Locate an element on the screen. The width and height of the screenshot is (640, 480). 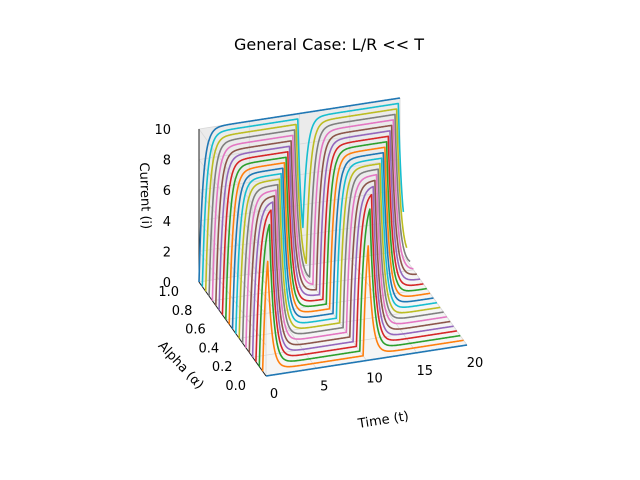
y-tick-label: 0.6 is located at coordinates (195, 330).